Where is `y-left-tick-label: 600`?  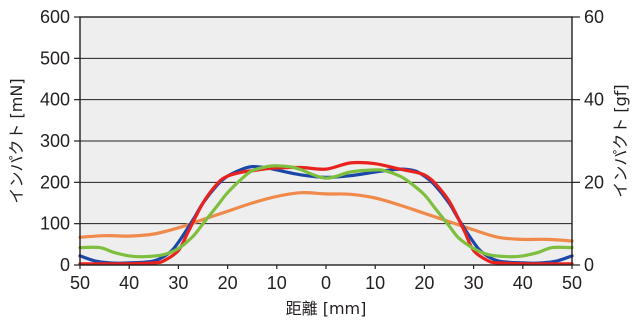
y-left-tick-label: 600 is located at coordinates (55, 17).